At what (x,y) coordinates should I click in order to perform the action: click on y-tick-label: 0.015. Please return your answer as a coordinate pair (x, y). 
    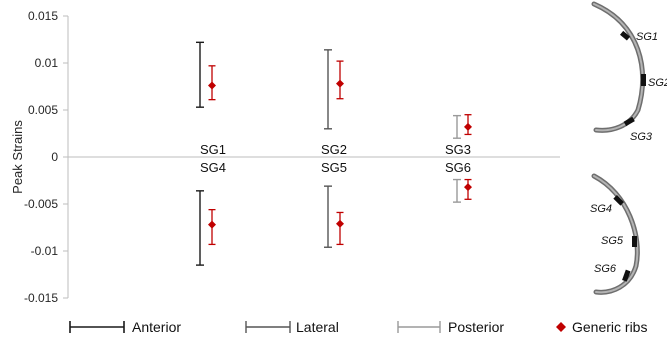
    Looking at the image, I should click on (43, 16).